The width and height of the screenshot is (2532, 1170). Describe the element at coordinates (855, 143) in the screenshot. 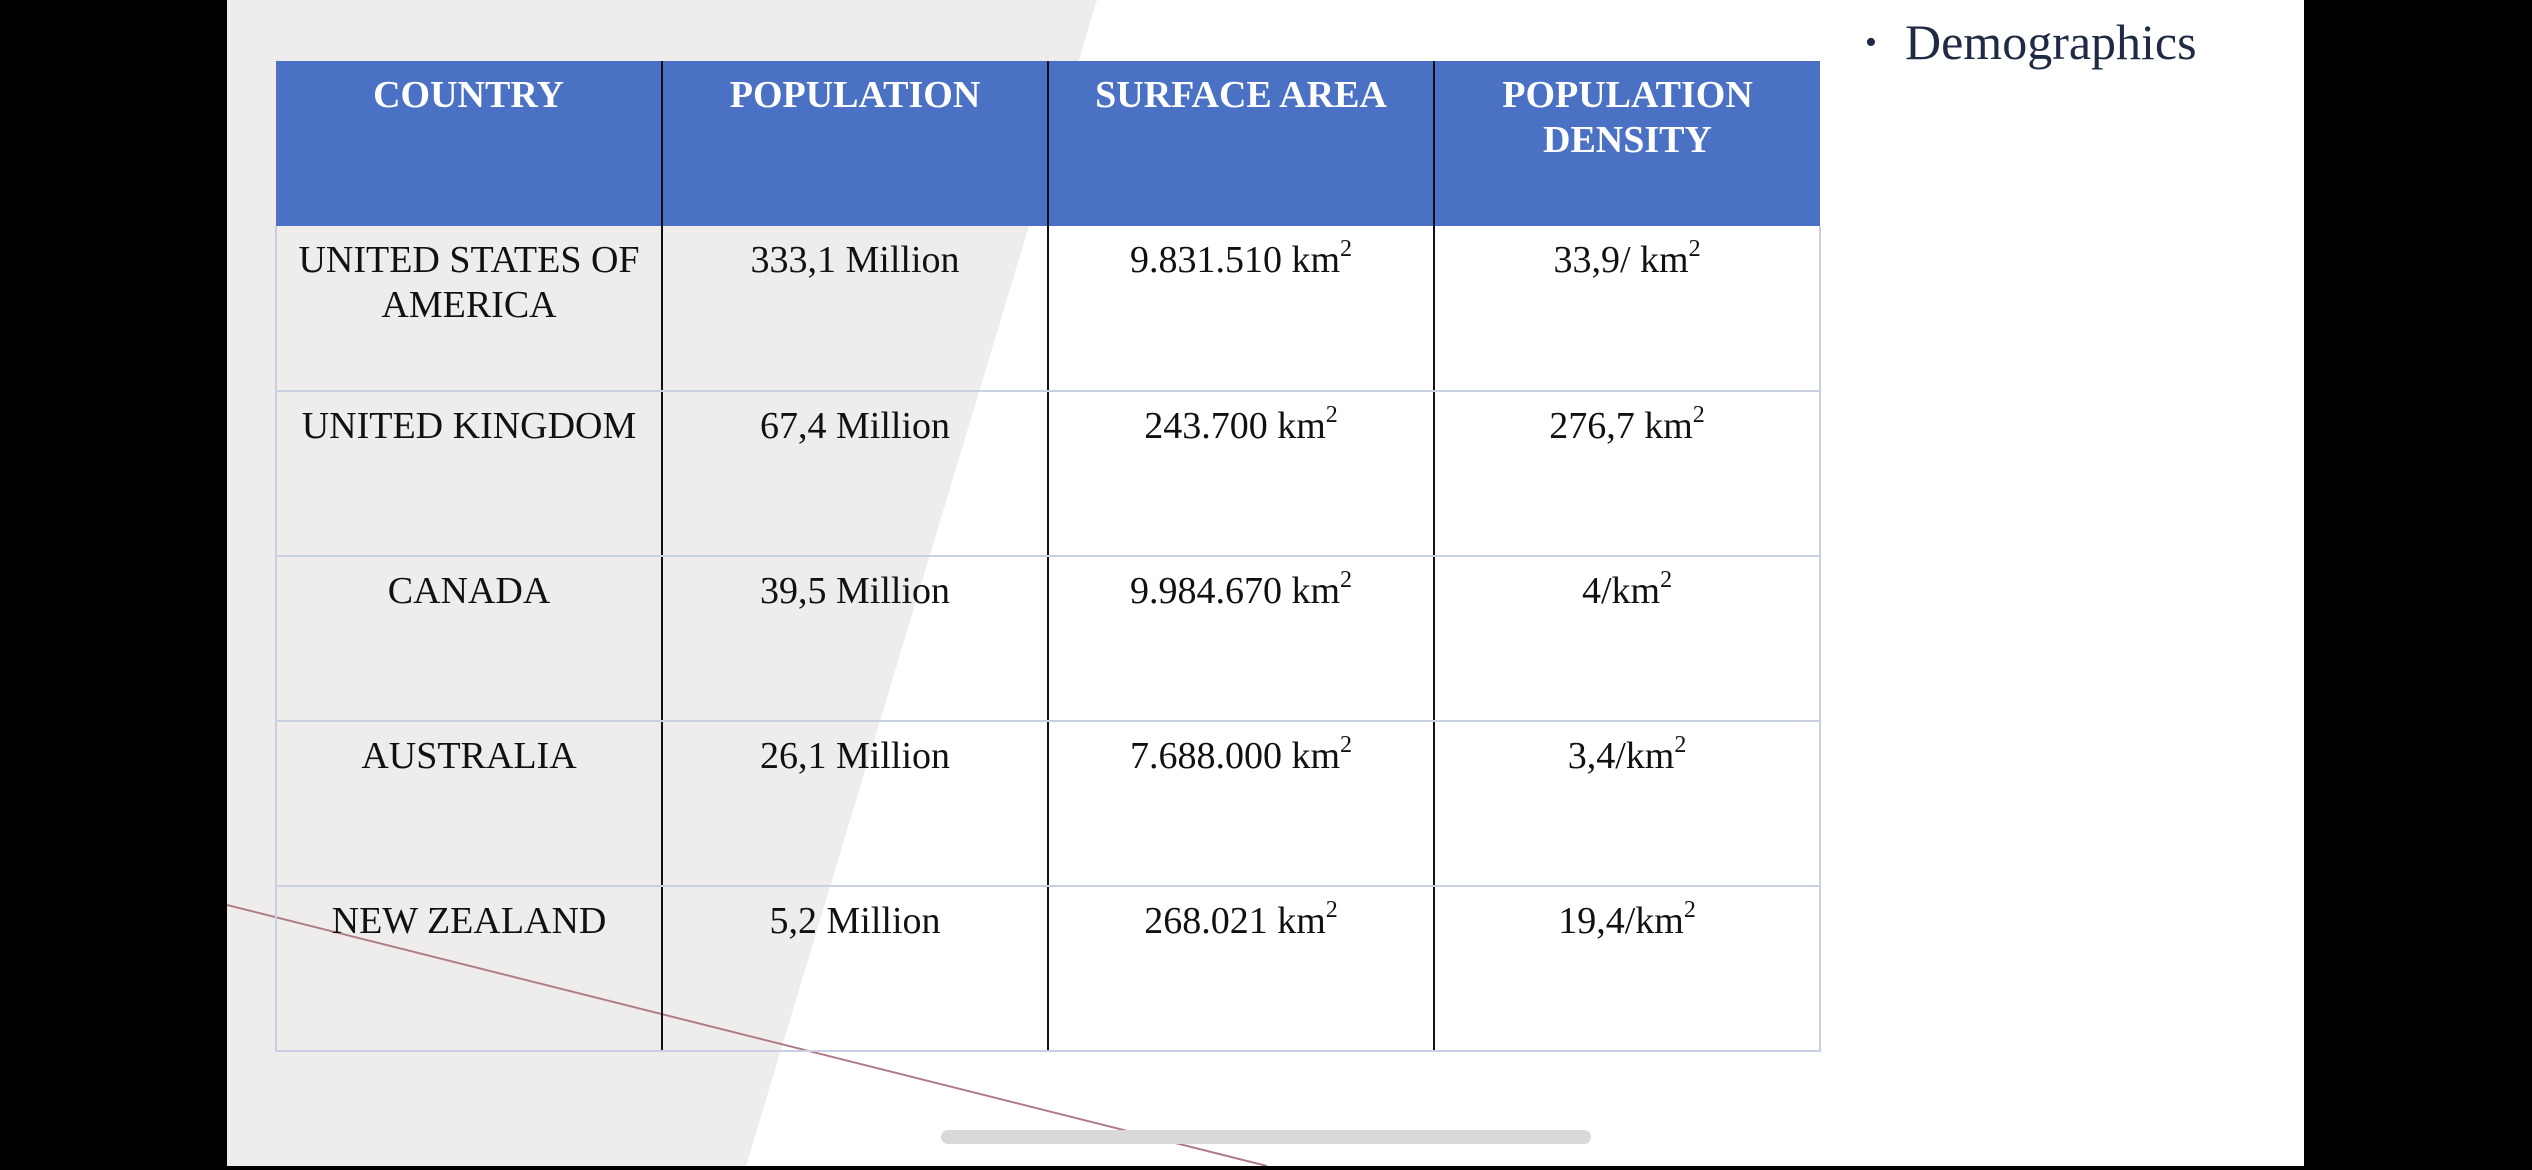

I see `header-population: POPULATION` at that location.